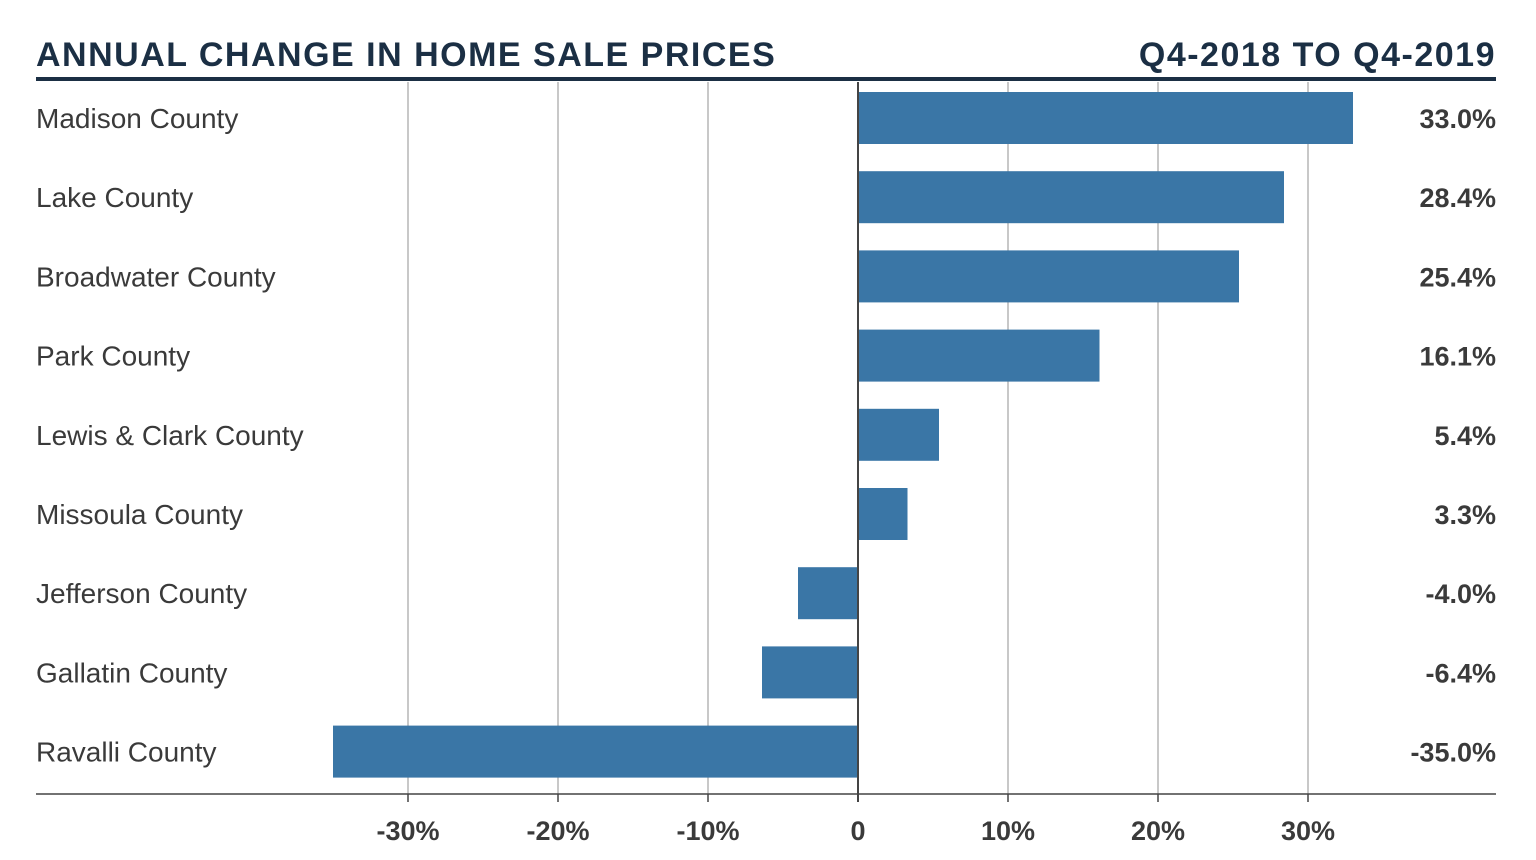 The image size is (1536, 860). I want to click on category-label: Gallatin County, so click(131, 672).